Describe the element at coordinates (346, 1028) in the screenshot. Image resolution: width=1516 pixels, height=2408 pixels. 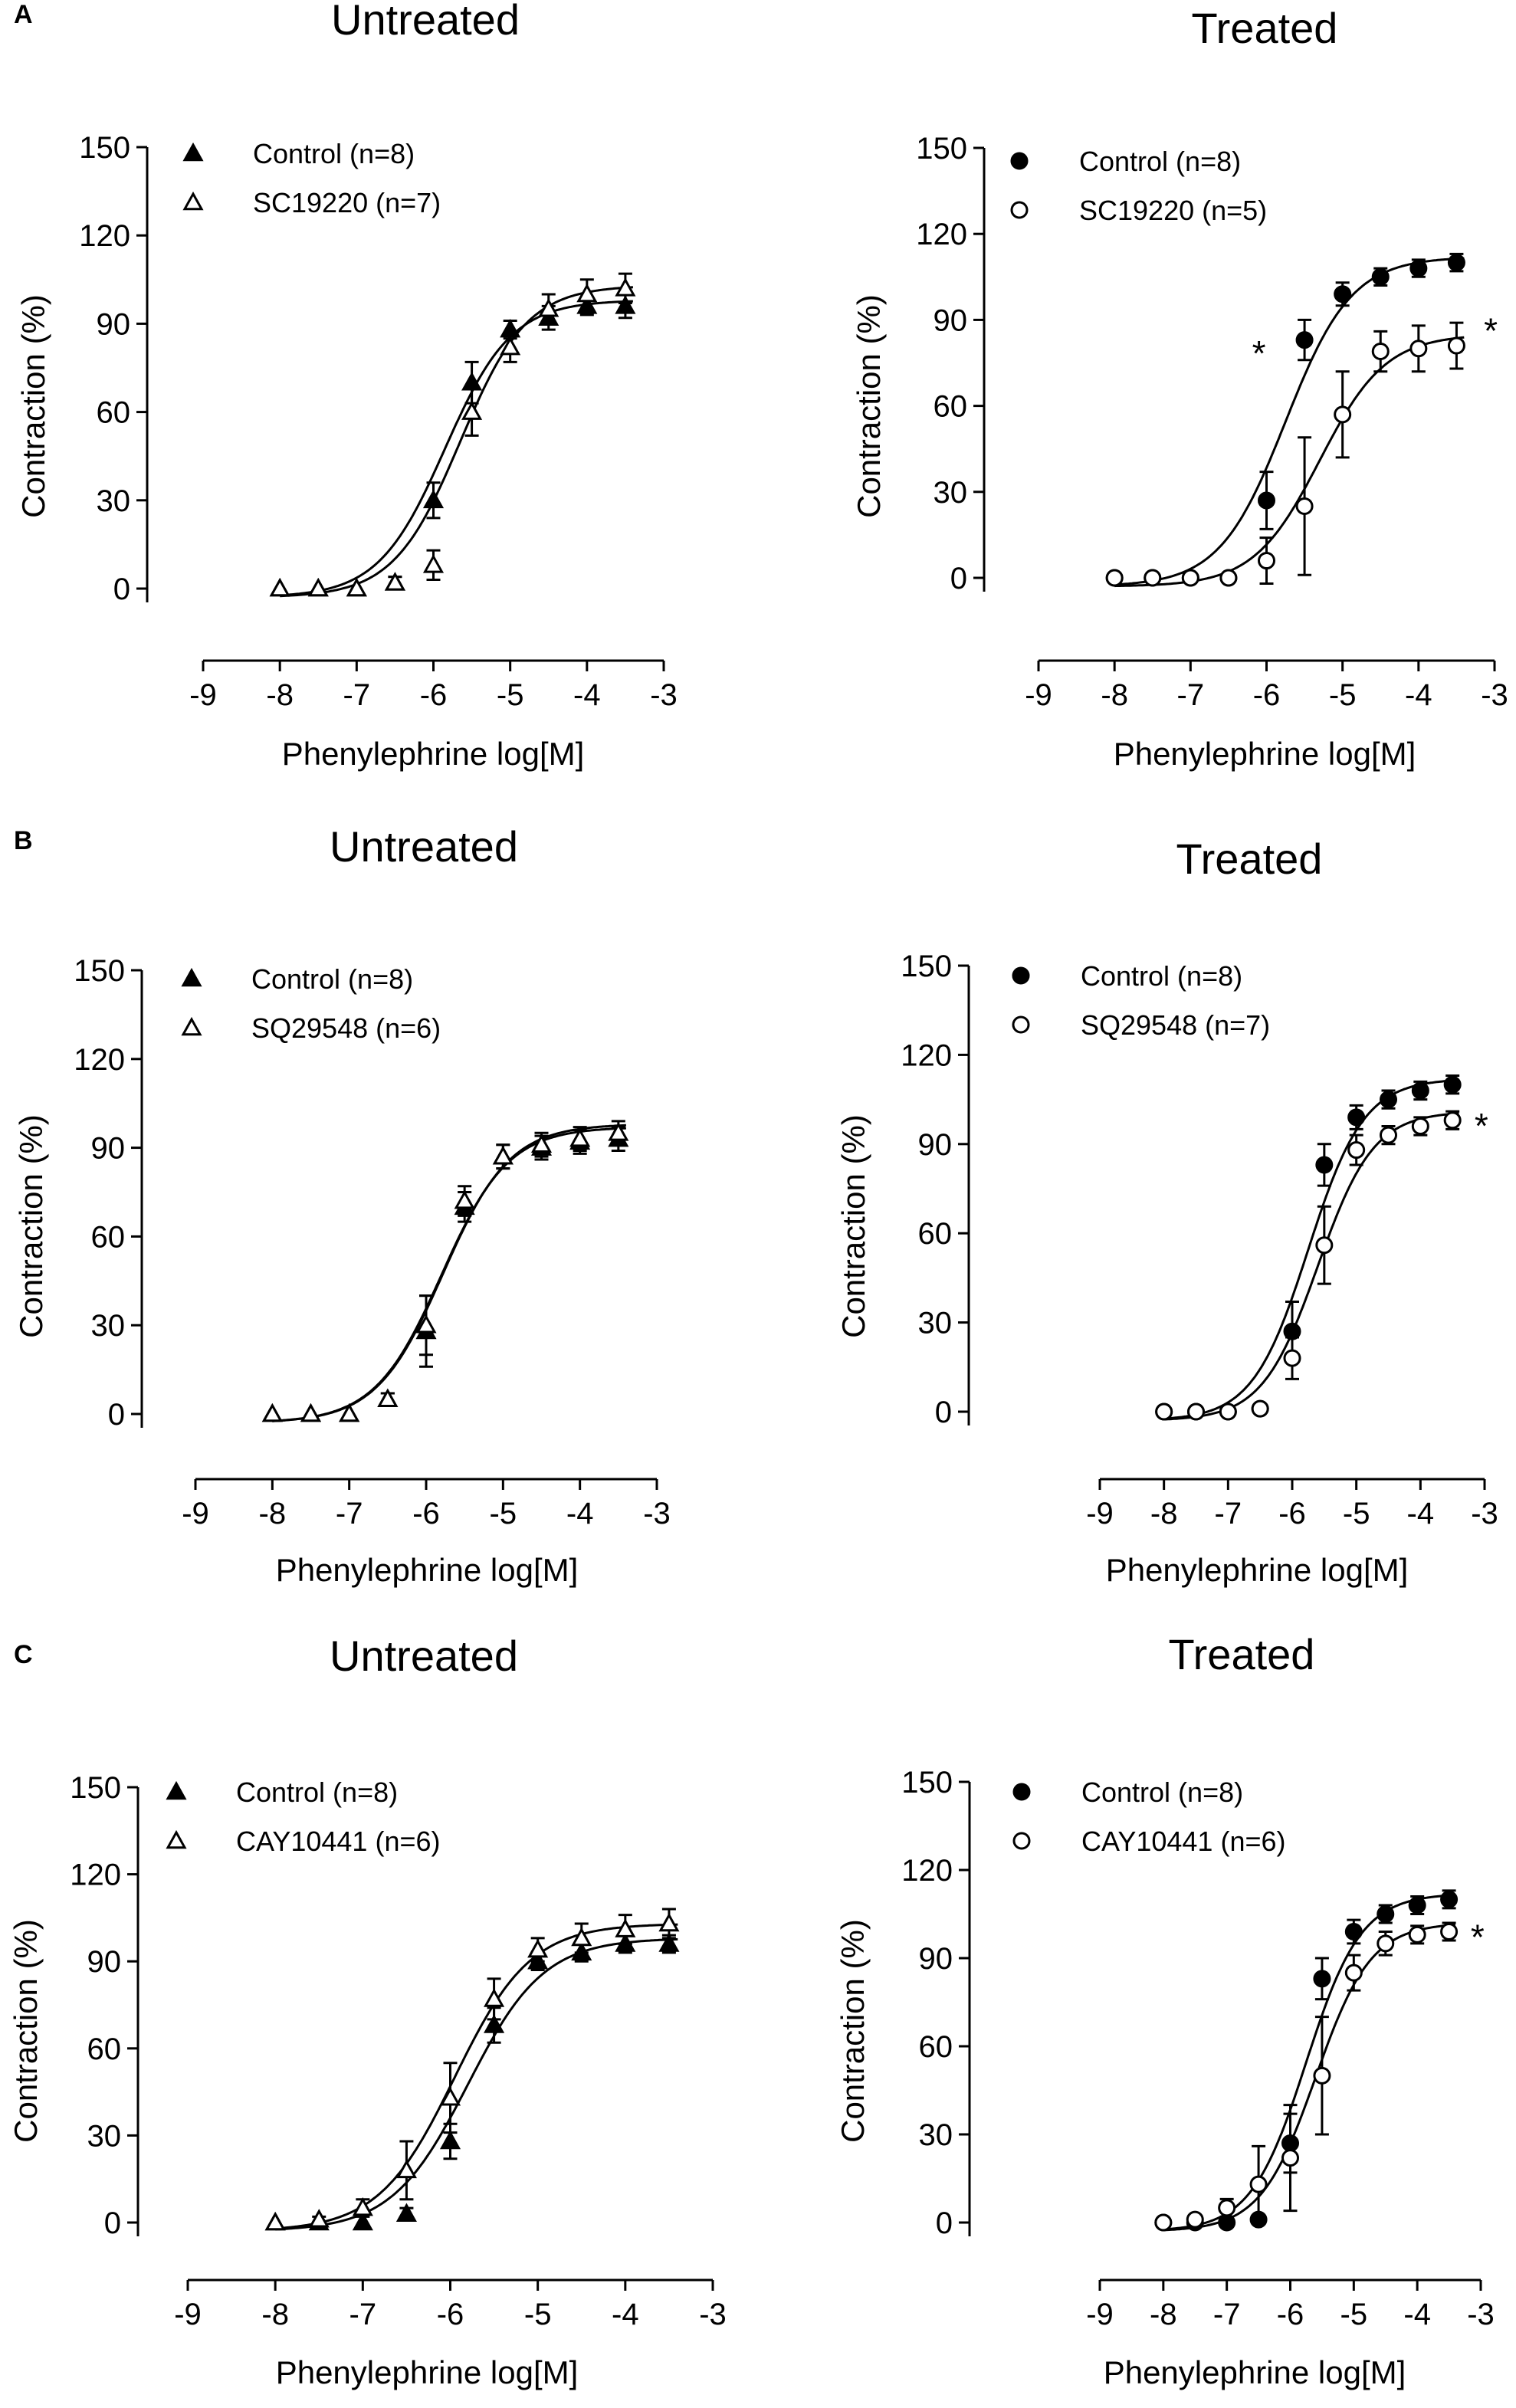
I see `legend-label: SQ29548 (n=6)` at that location.